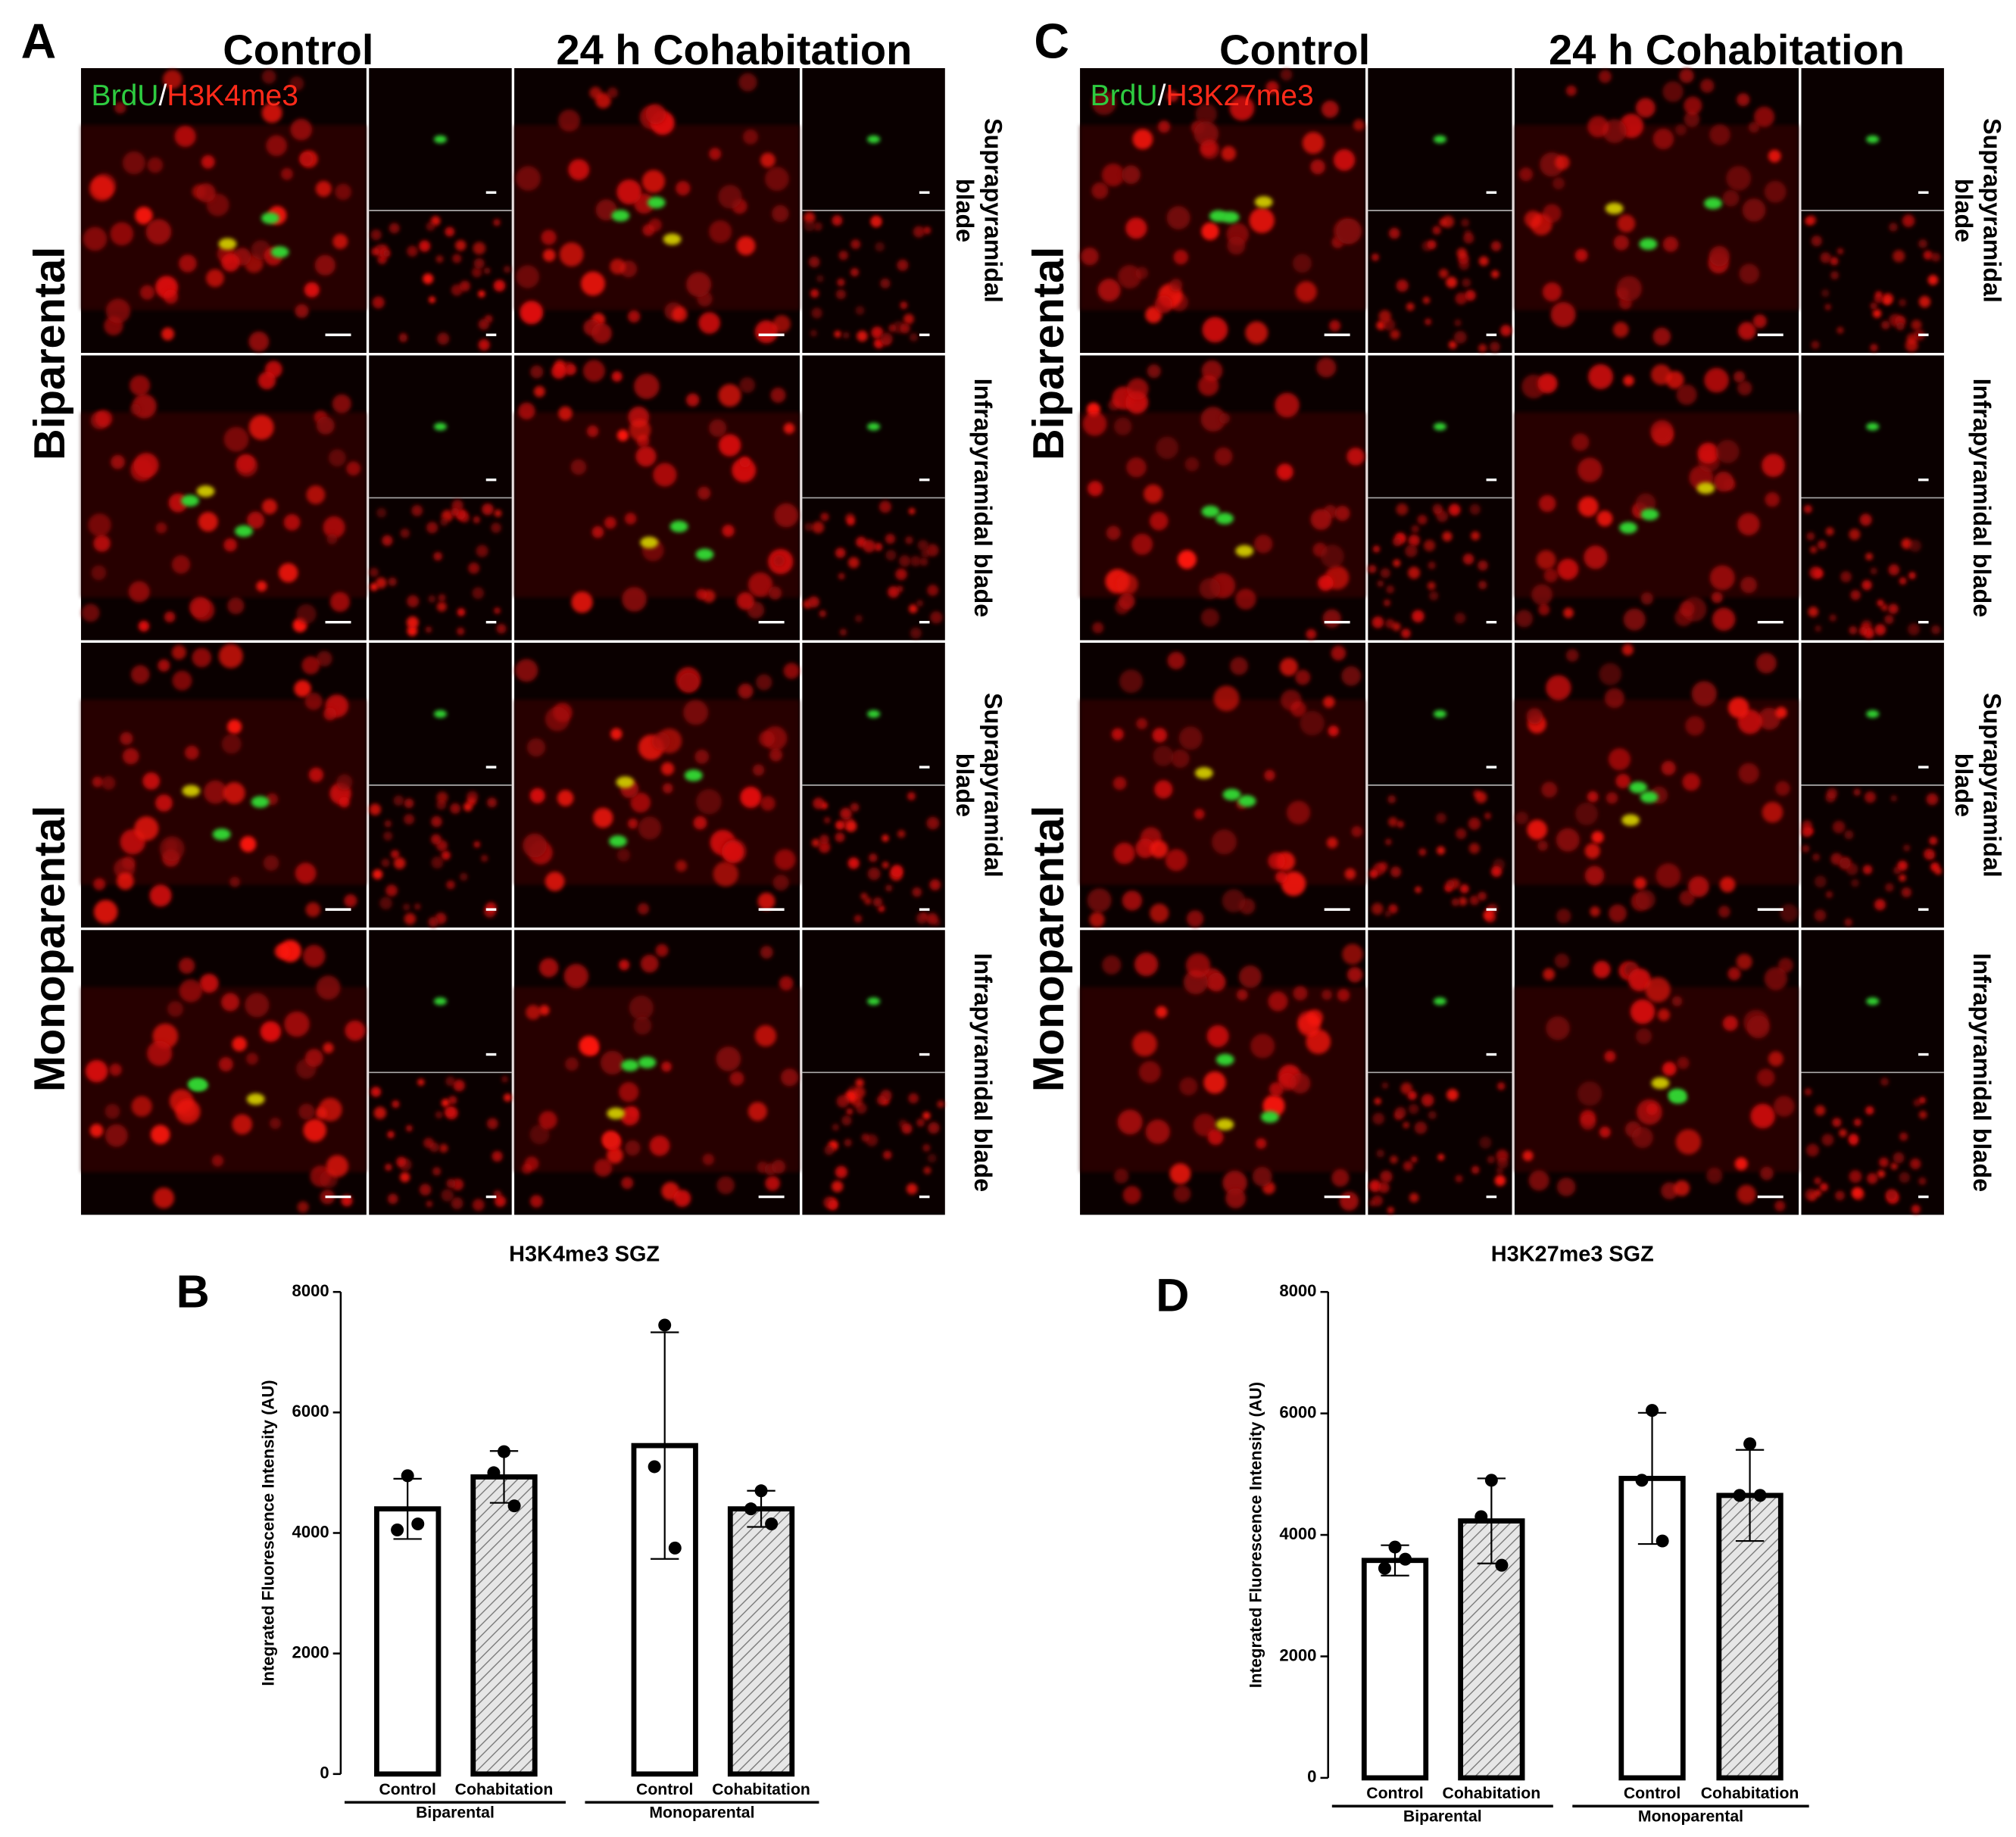  What do you see at coordinates (1294, 49) in the screenshot?
I see `column-header: Control` at bounding box center [1294, 49].